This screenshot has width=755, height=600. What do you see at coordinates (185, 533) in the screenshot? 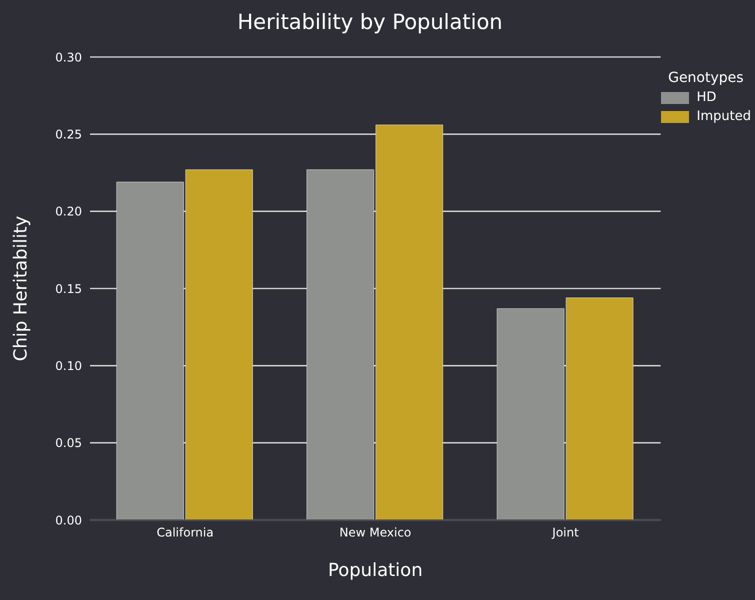
I see `x-tick-label: California` at bounding box center [185, 533].